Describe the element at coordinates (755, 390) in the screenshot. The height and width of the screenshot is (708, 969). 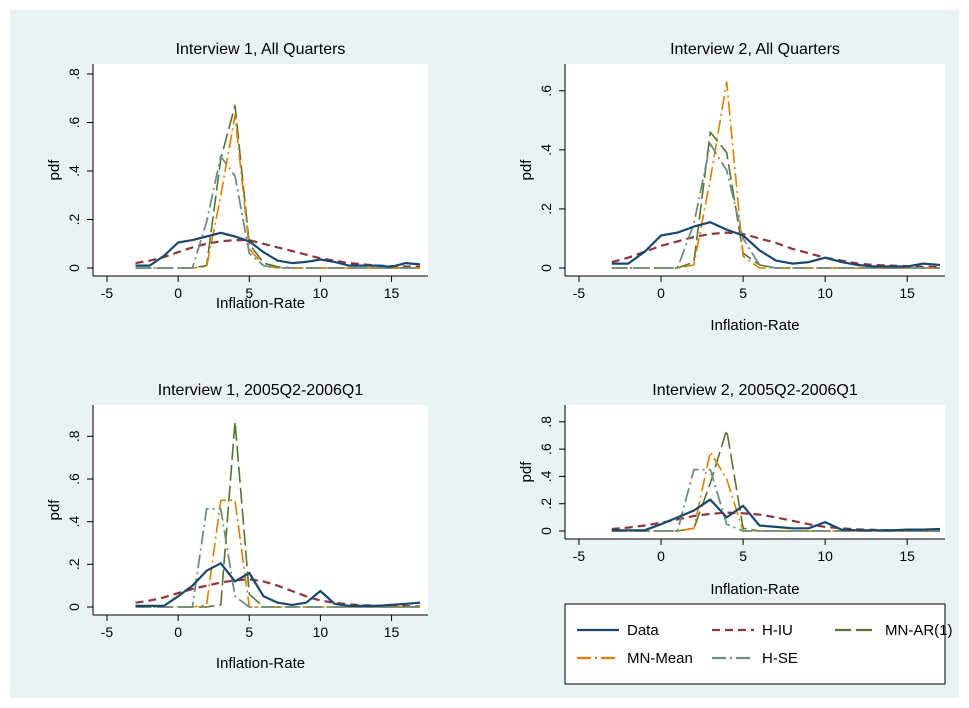
I see `chart-title: Interview 2, 2005Q2-2006Q1` at that location.